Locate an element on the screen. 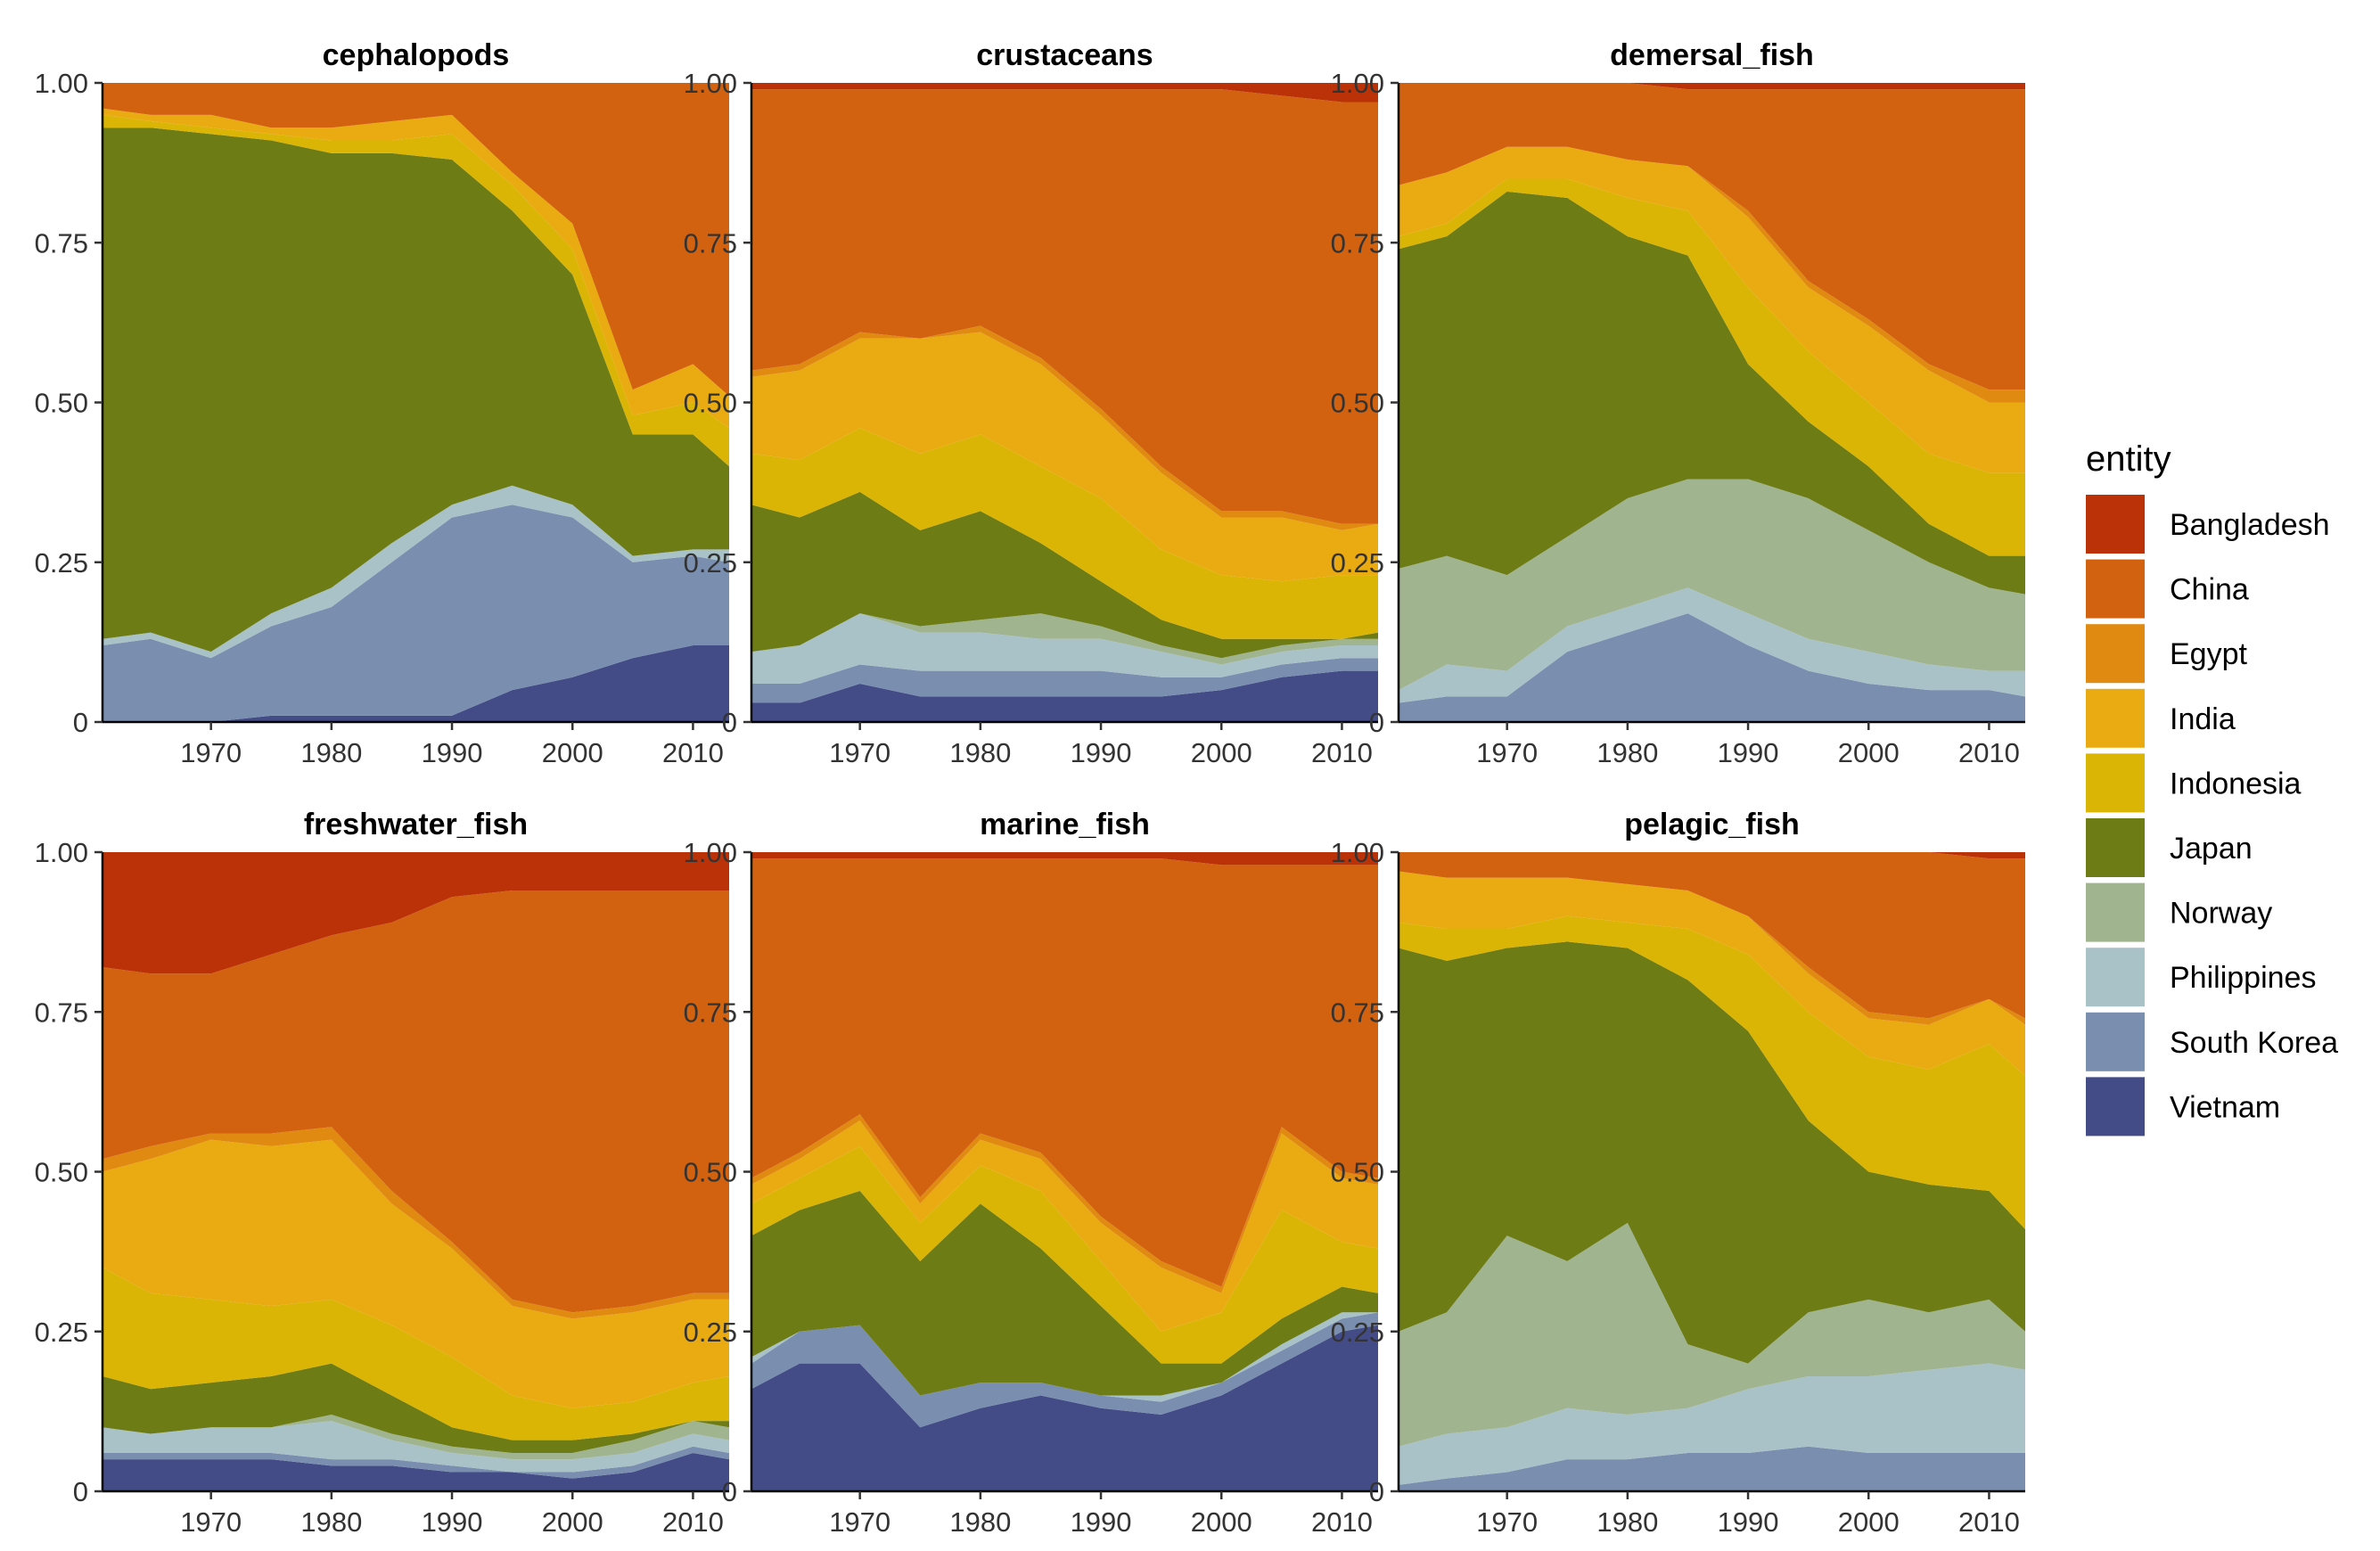 This screenshot has height=1551, width=2380. area-vietnam is located at coordinates (1064, 1408).